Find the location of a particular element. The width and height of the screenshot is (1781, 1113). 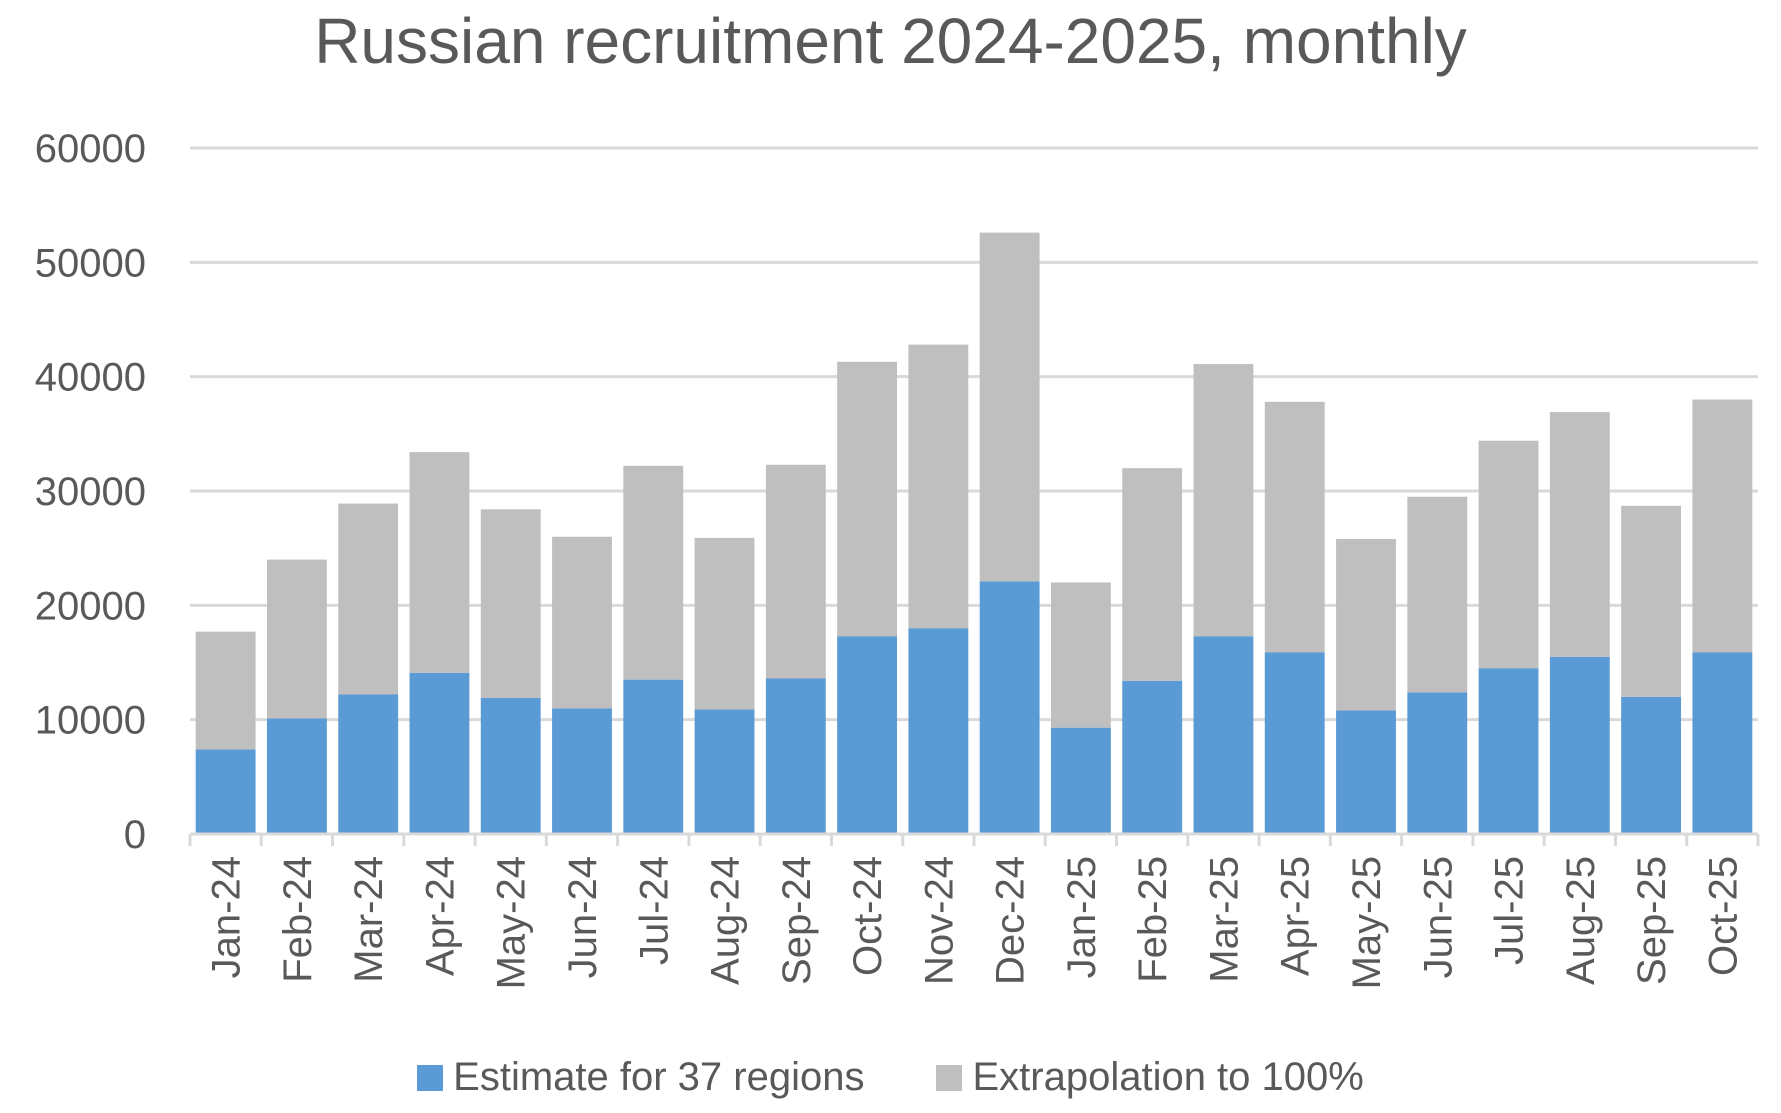

legend-item-estimate: Estimate for 37 regions is located at coordinates (640, 1077).